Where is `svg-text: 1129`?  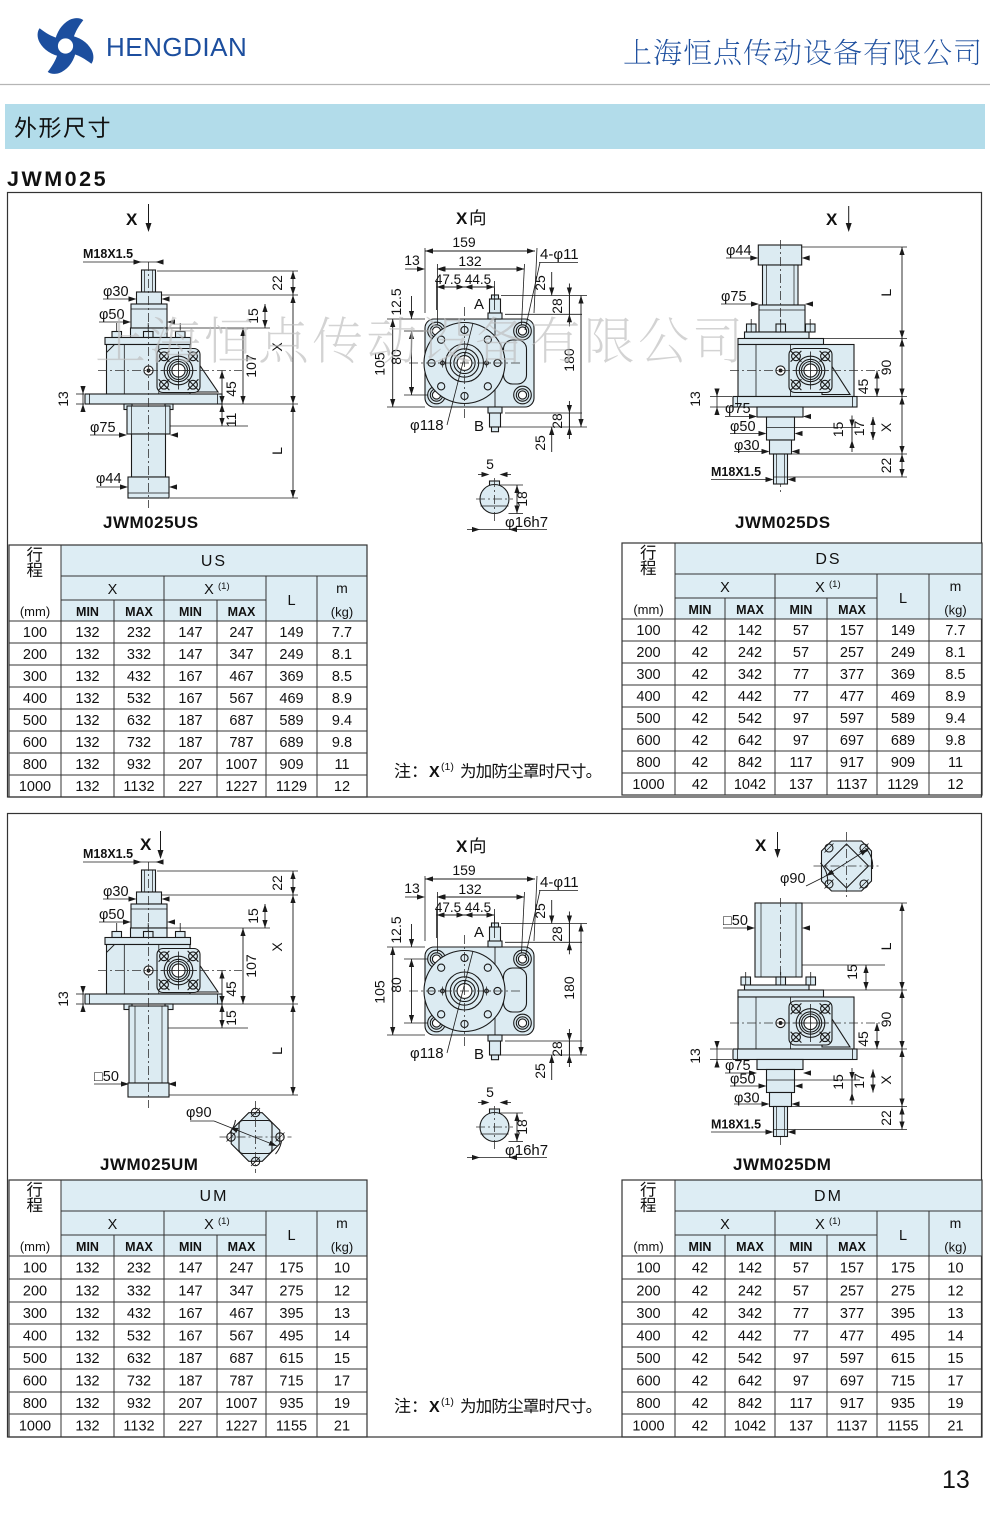
svg-text: 1129 is located at coordinates (291, 787).